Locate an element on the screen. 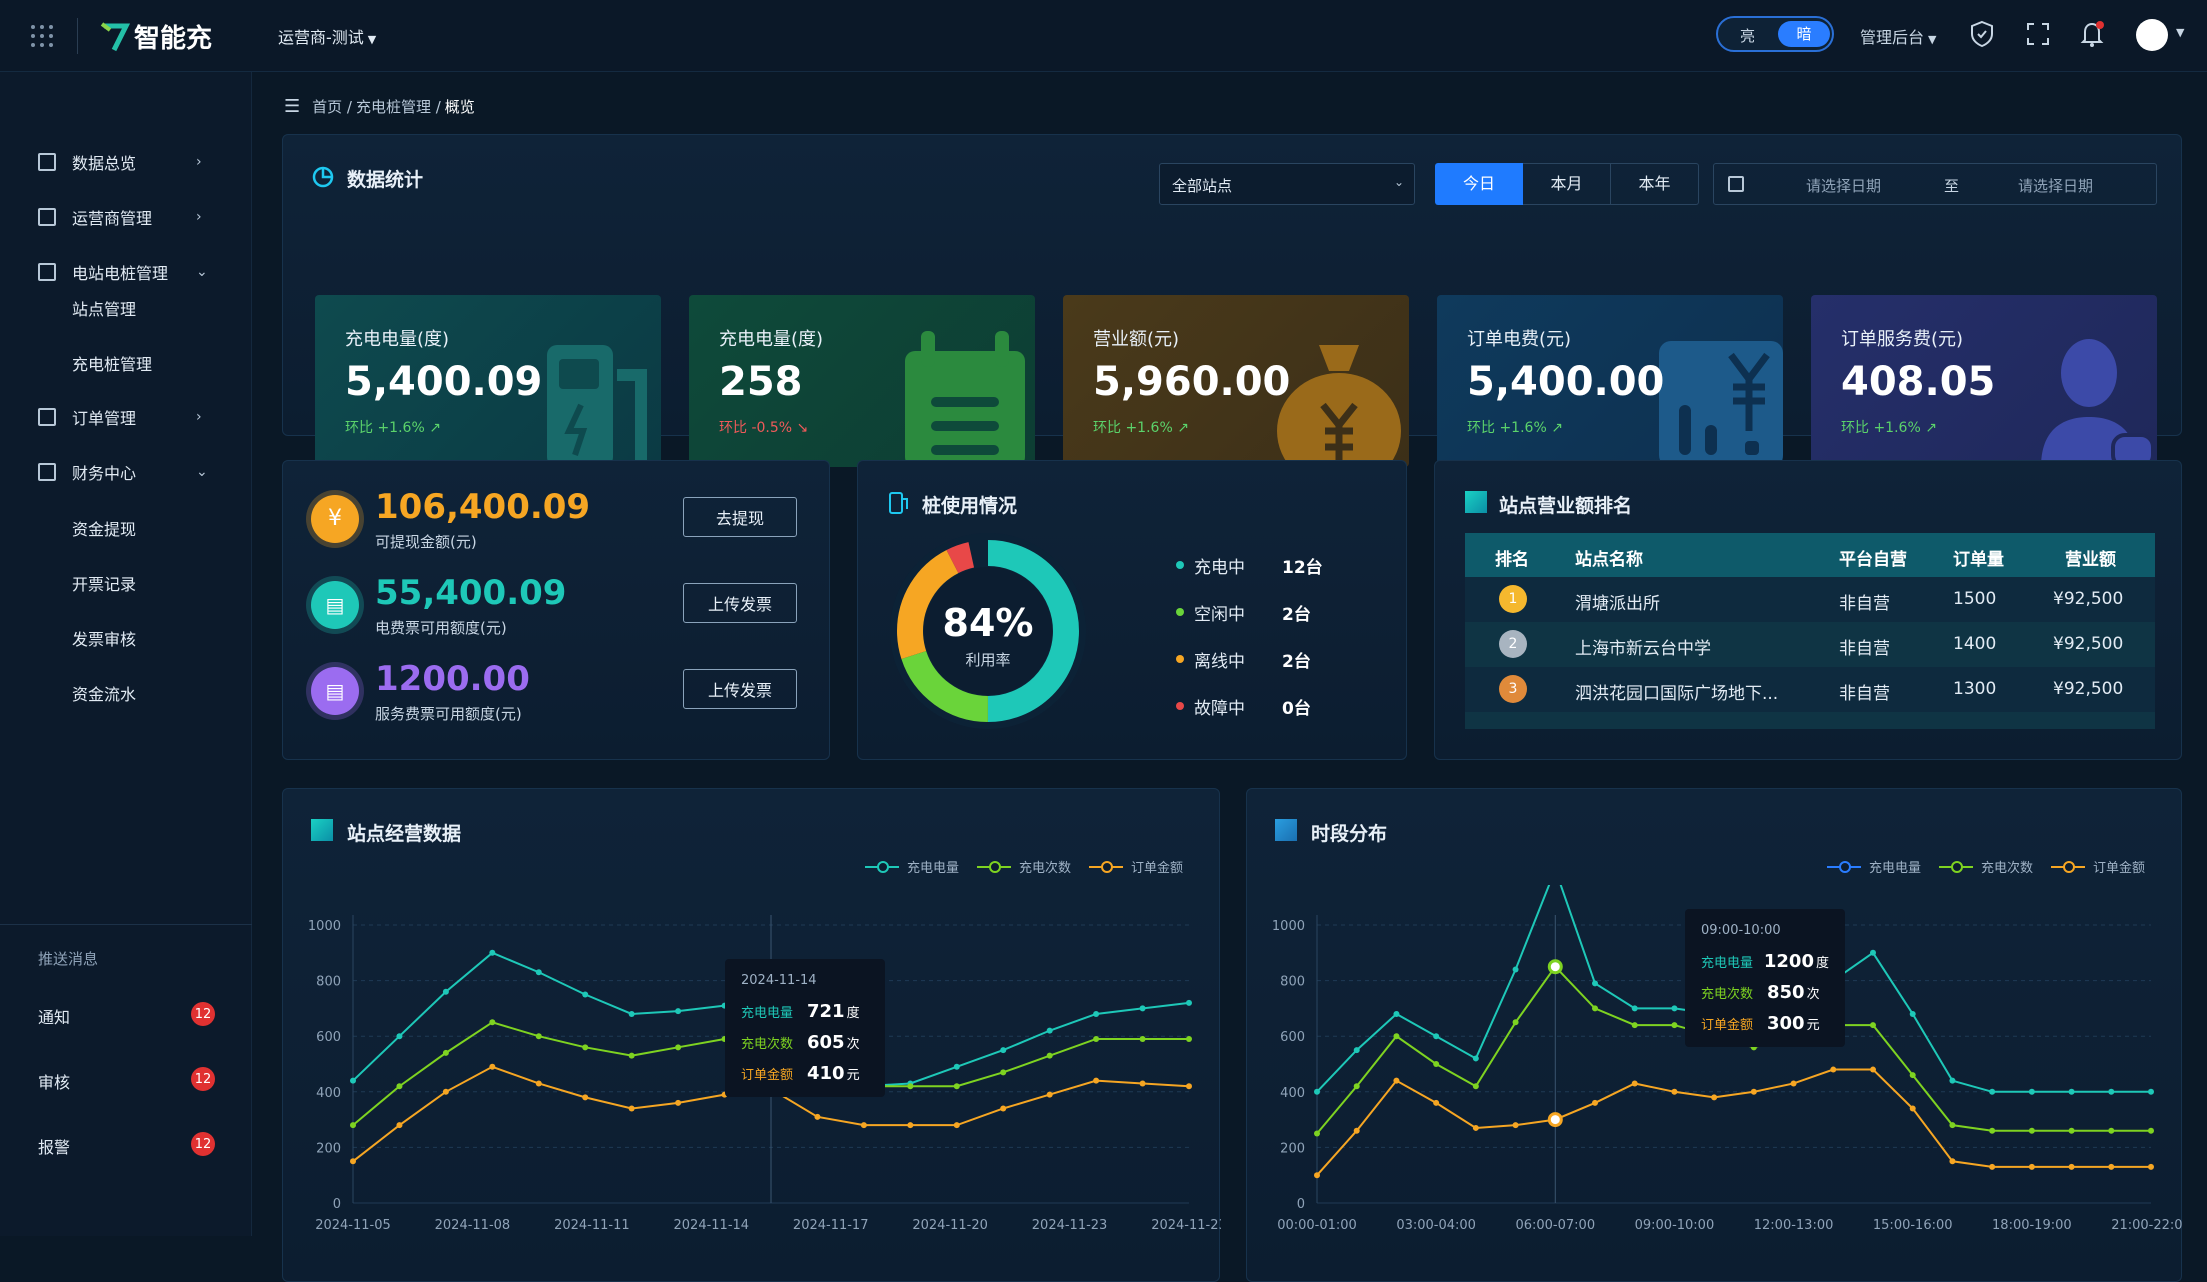 This screenshot has height=1282, width=2207. nav-item-overview: 数据总览 › is located at coordinates (126, 162).